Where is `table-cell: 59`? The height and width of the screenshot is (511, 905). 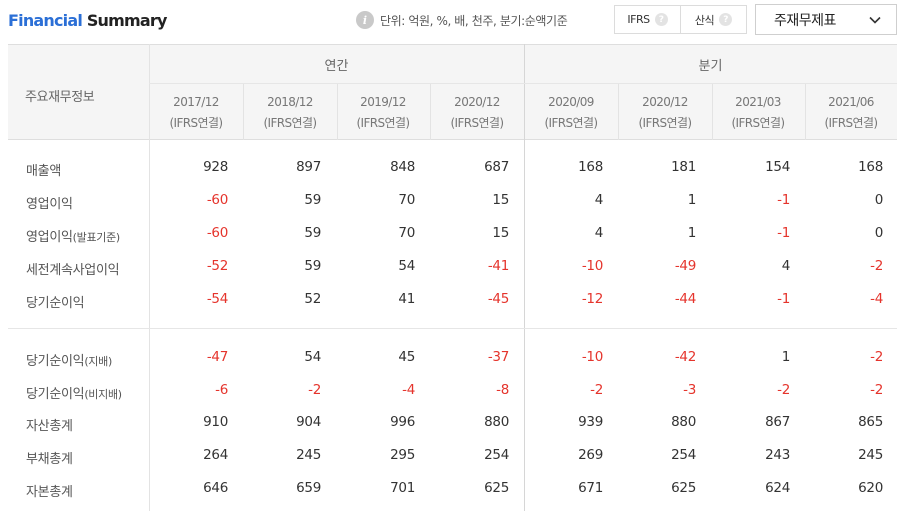
table-cell: 59 is located at coordinates (312, 233).